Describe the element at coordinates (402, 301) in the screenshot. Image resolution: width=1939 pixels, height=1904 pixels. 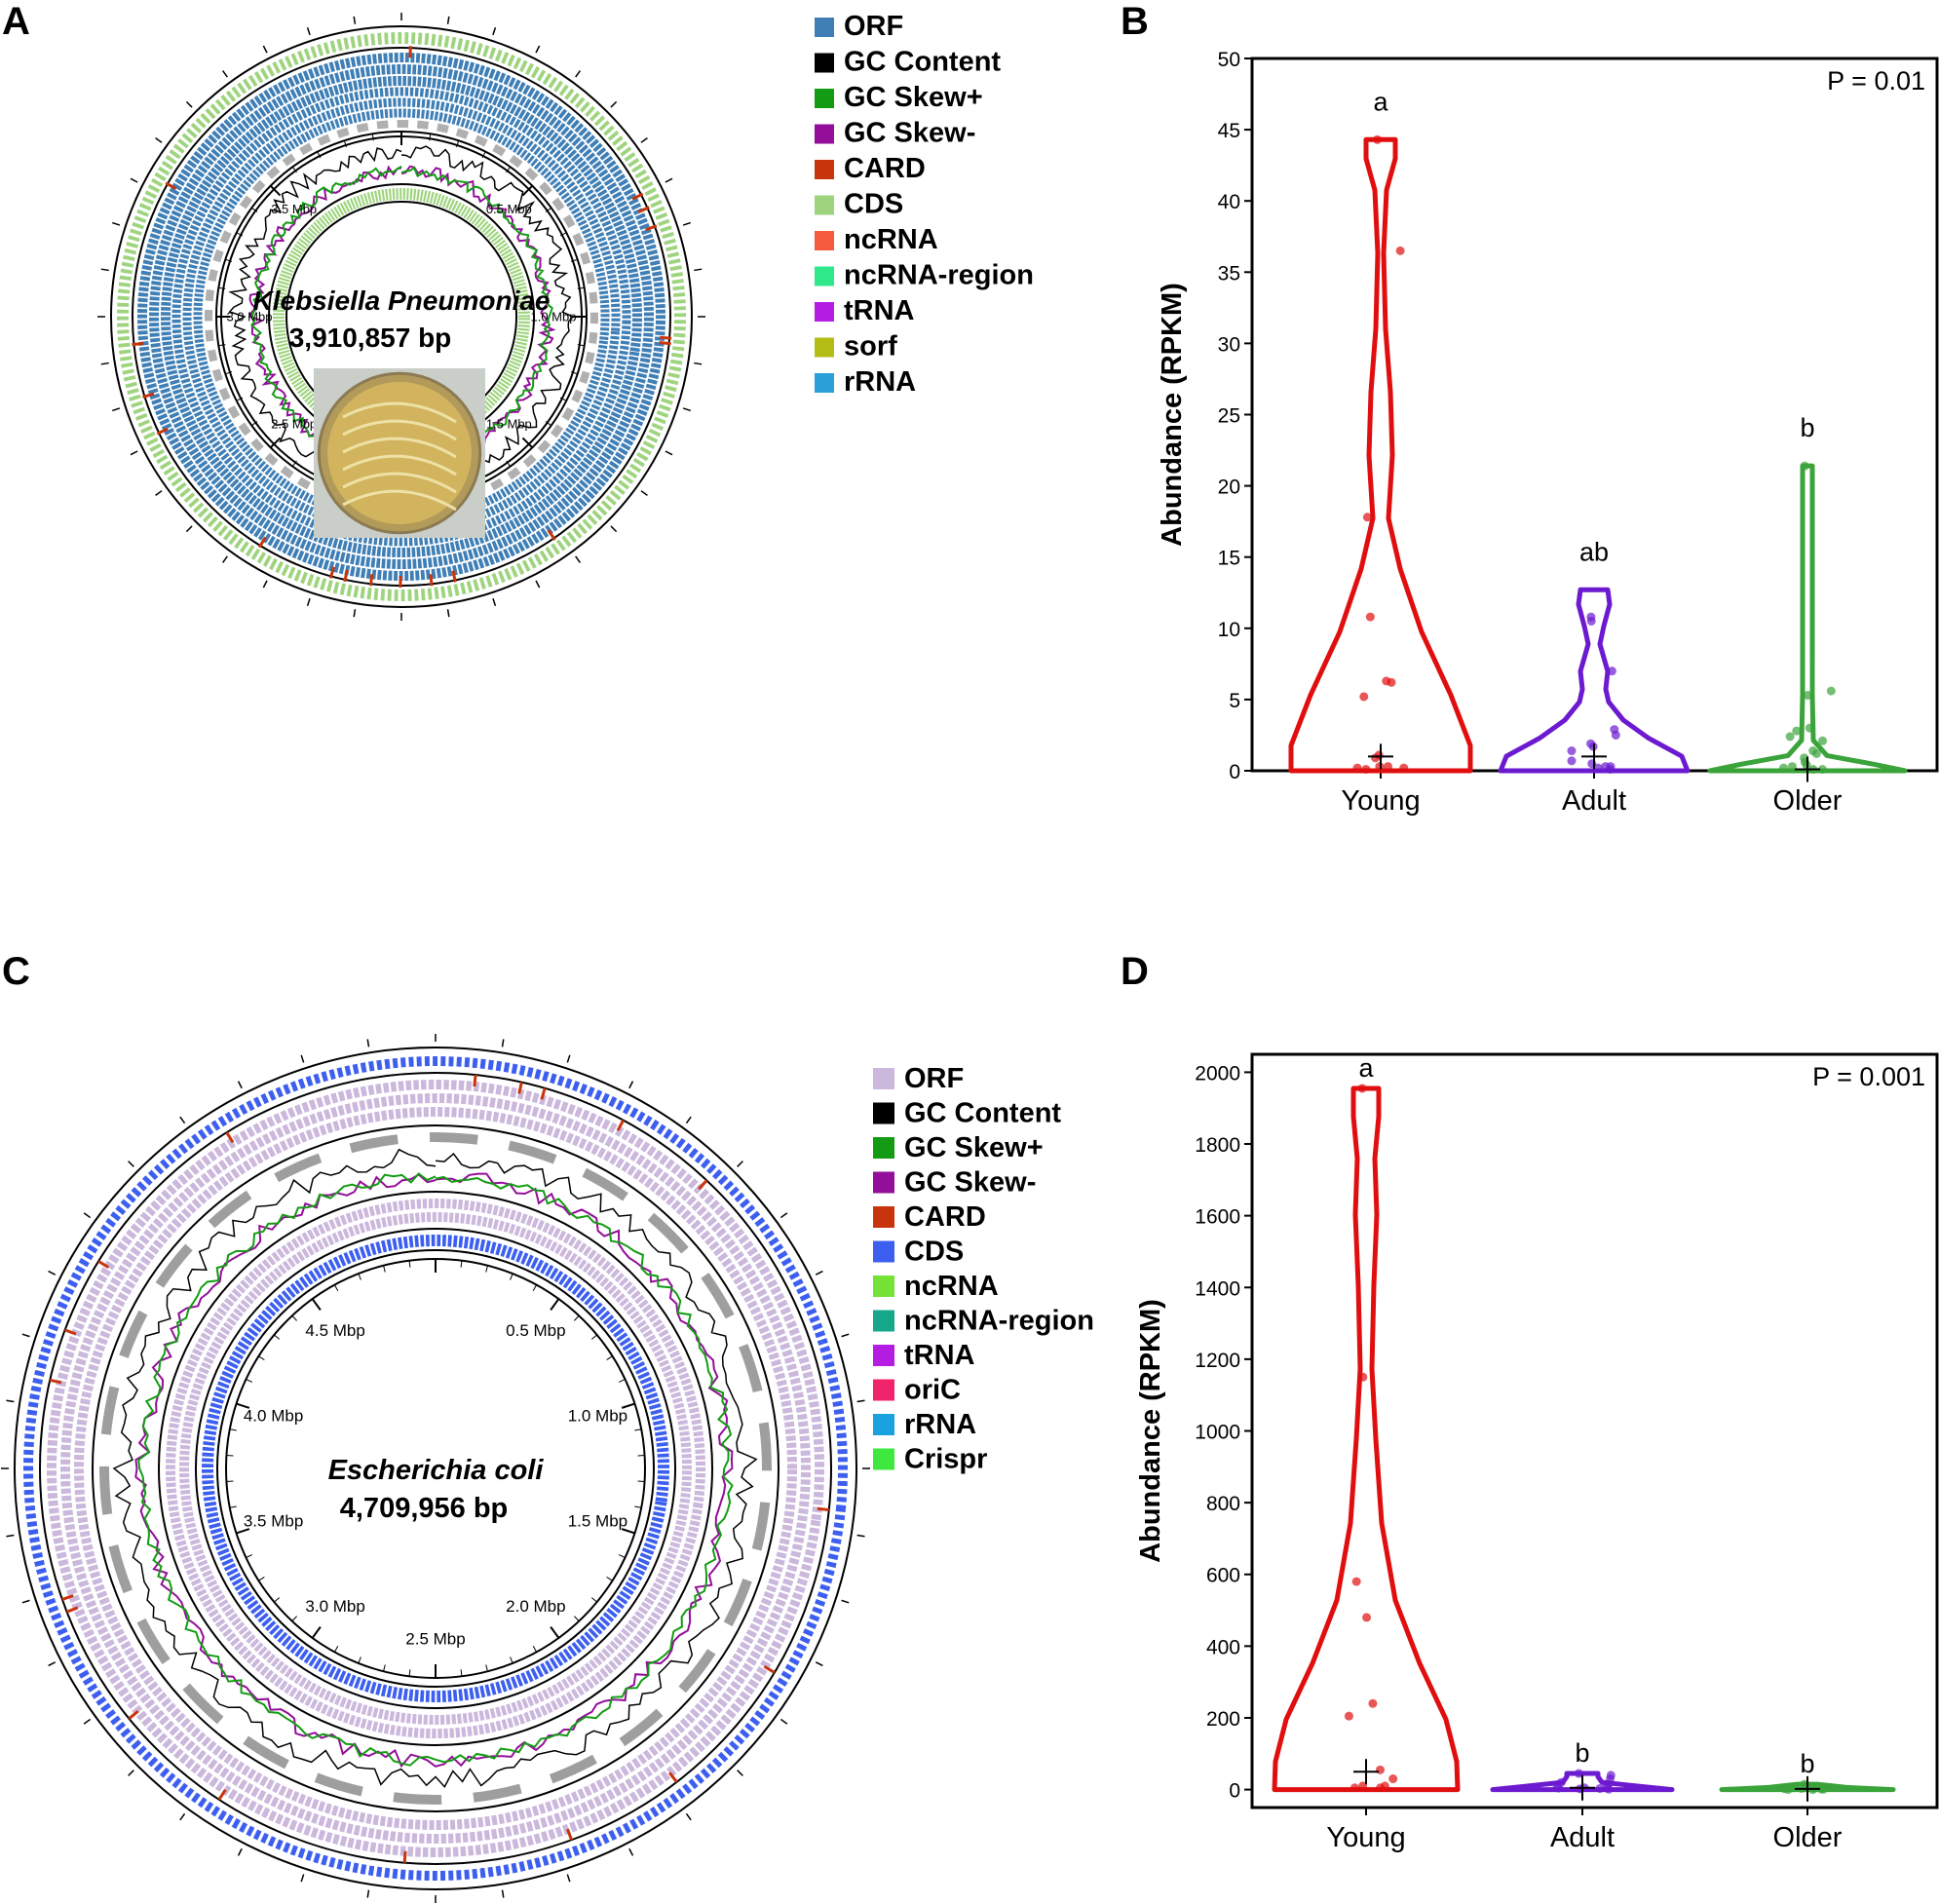
I see `organism-name: Klebsiella Pneumoniae` at that location.